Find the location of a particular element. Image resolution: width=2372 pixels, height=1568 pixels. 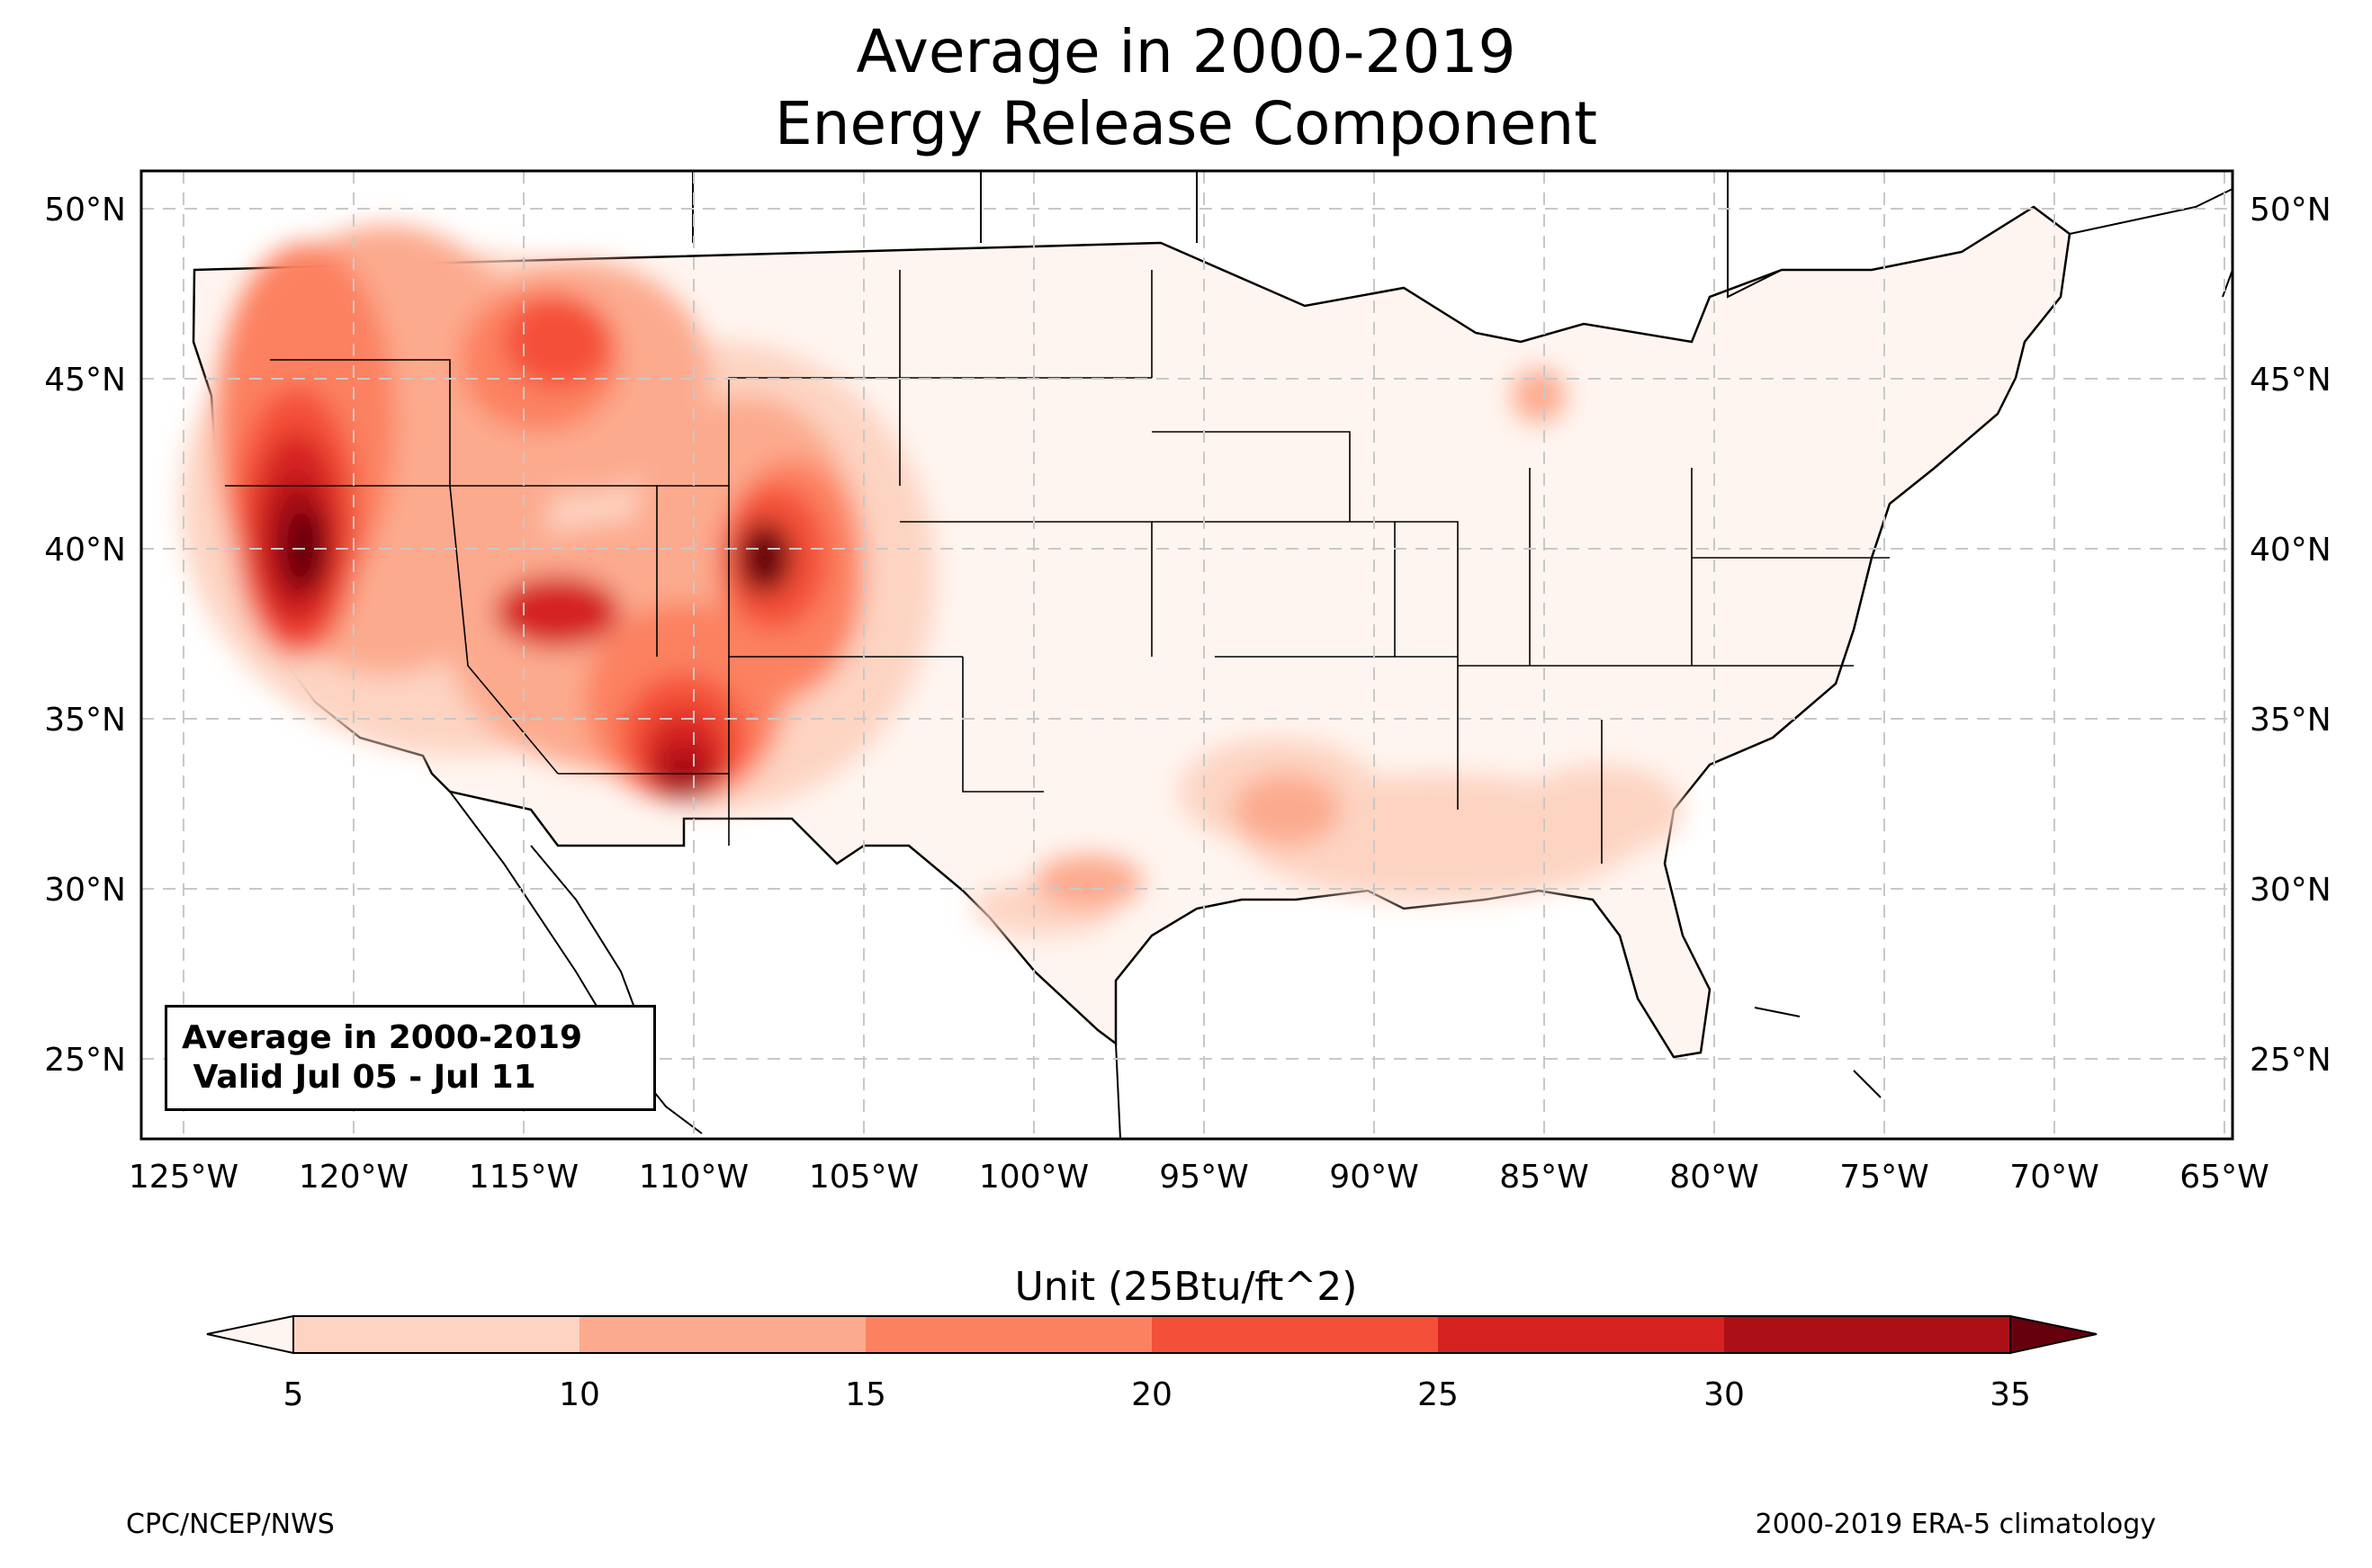

lon-tick: 95°W is located at coordinates (1203, 1177).